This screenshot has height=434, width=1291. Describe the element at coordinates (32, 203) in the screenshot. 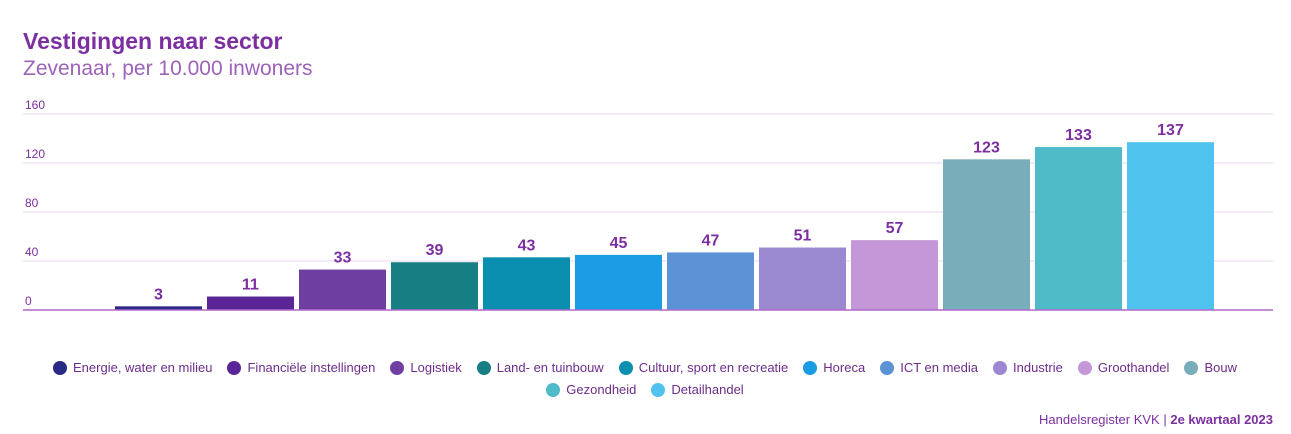

I see `y-tick-label-80: 80` at that location.